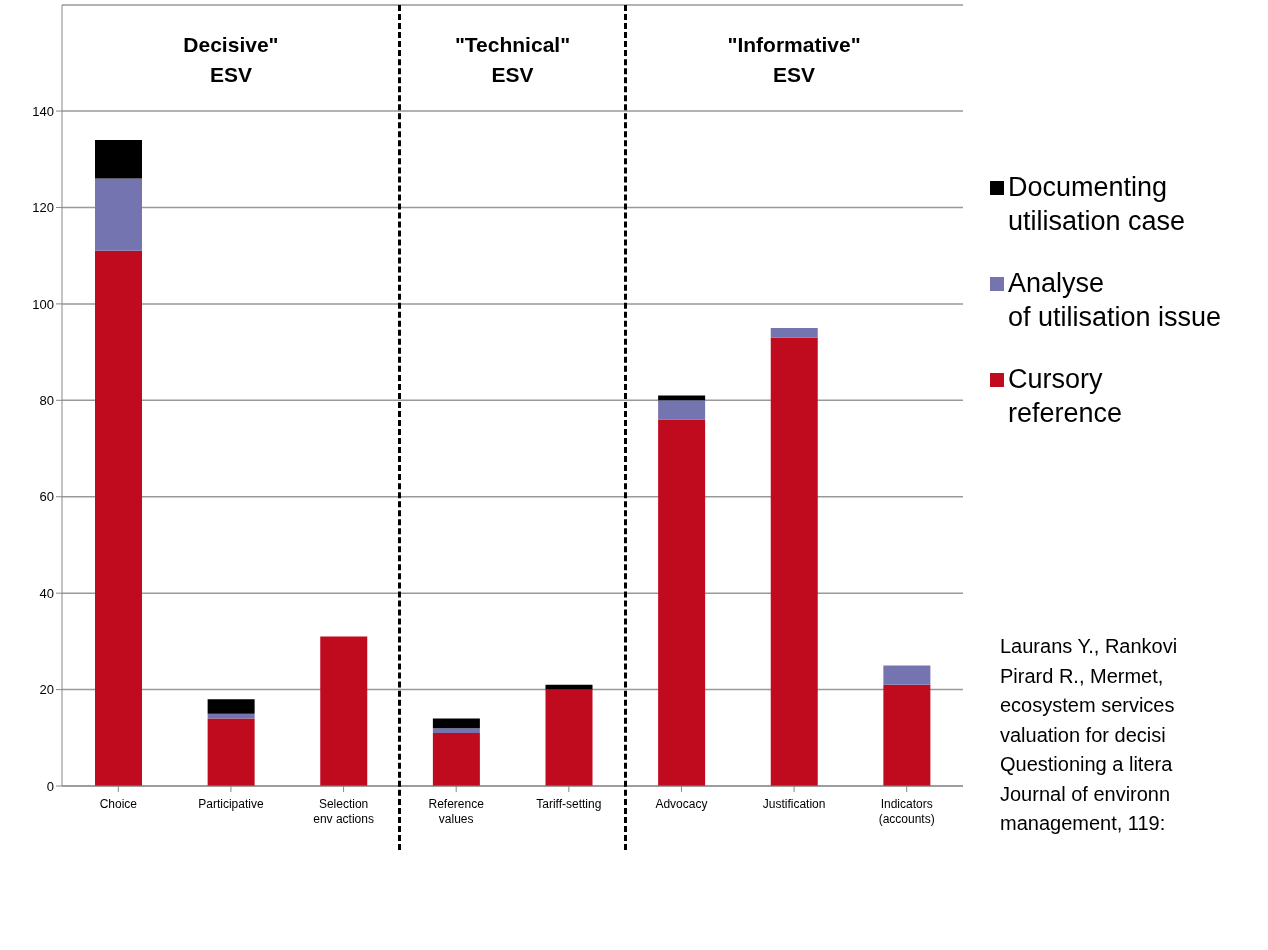  What do you see at coordinates (43, 304) in the screenshot?
I see `y-tick-label: 100` at bounding box center [43, 304].